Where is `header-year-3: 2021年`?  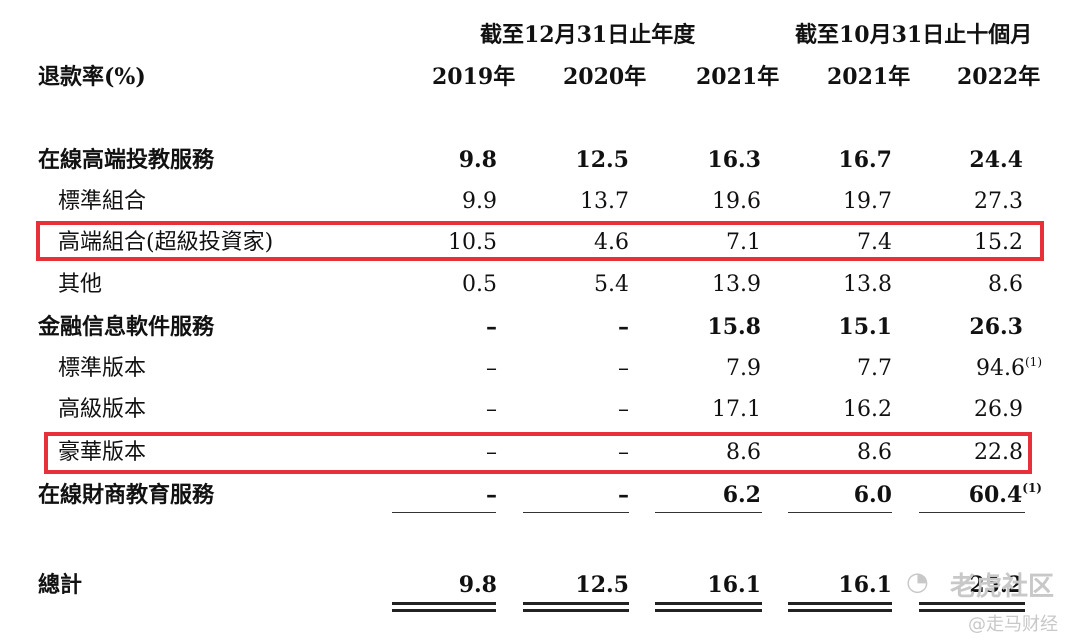
header-year-3: 2021年 is located at coordinates (738, 77).